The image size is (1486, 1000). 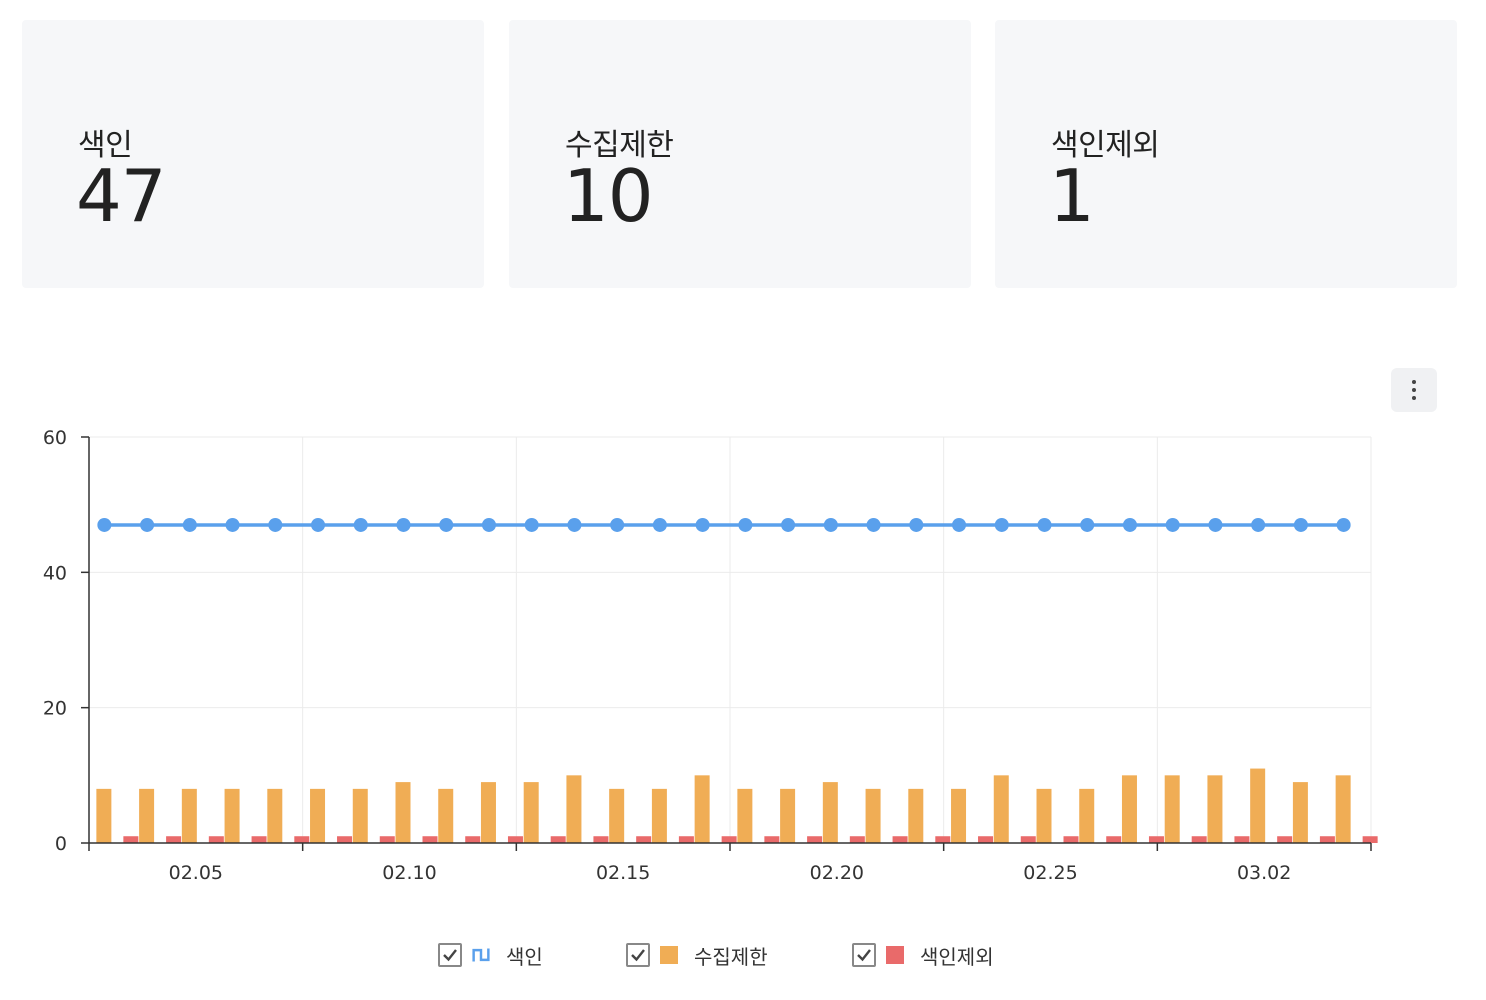 I want to click on summary-label: 색인, so click(x=105, y=145).